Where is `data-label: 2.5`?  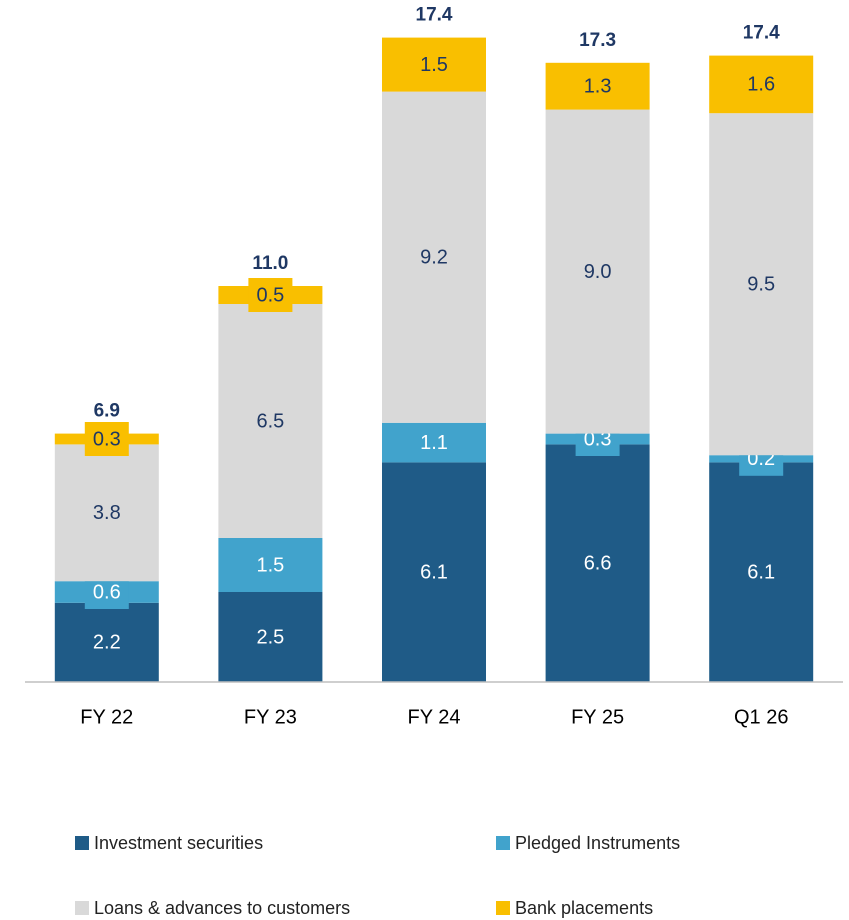 data-label: 2.5 is located at coordinates (270, 637).